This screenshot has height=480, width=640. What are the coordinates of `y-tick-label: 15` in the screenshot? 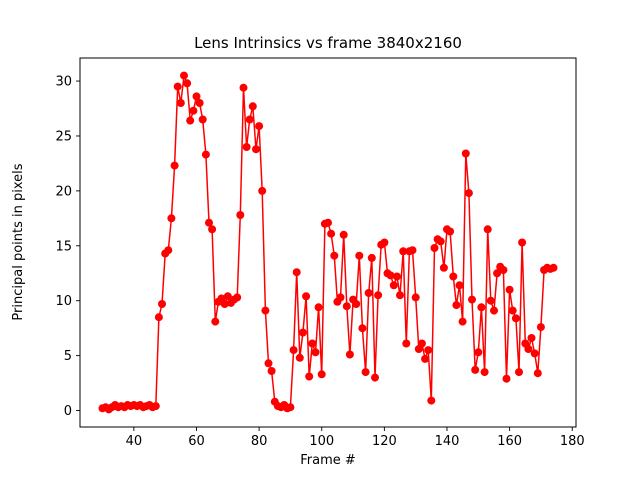 It's located at (63, 246).